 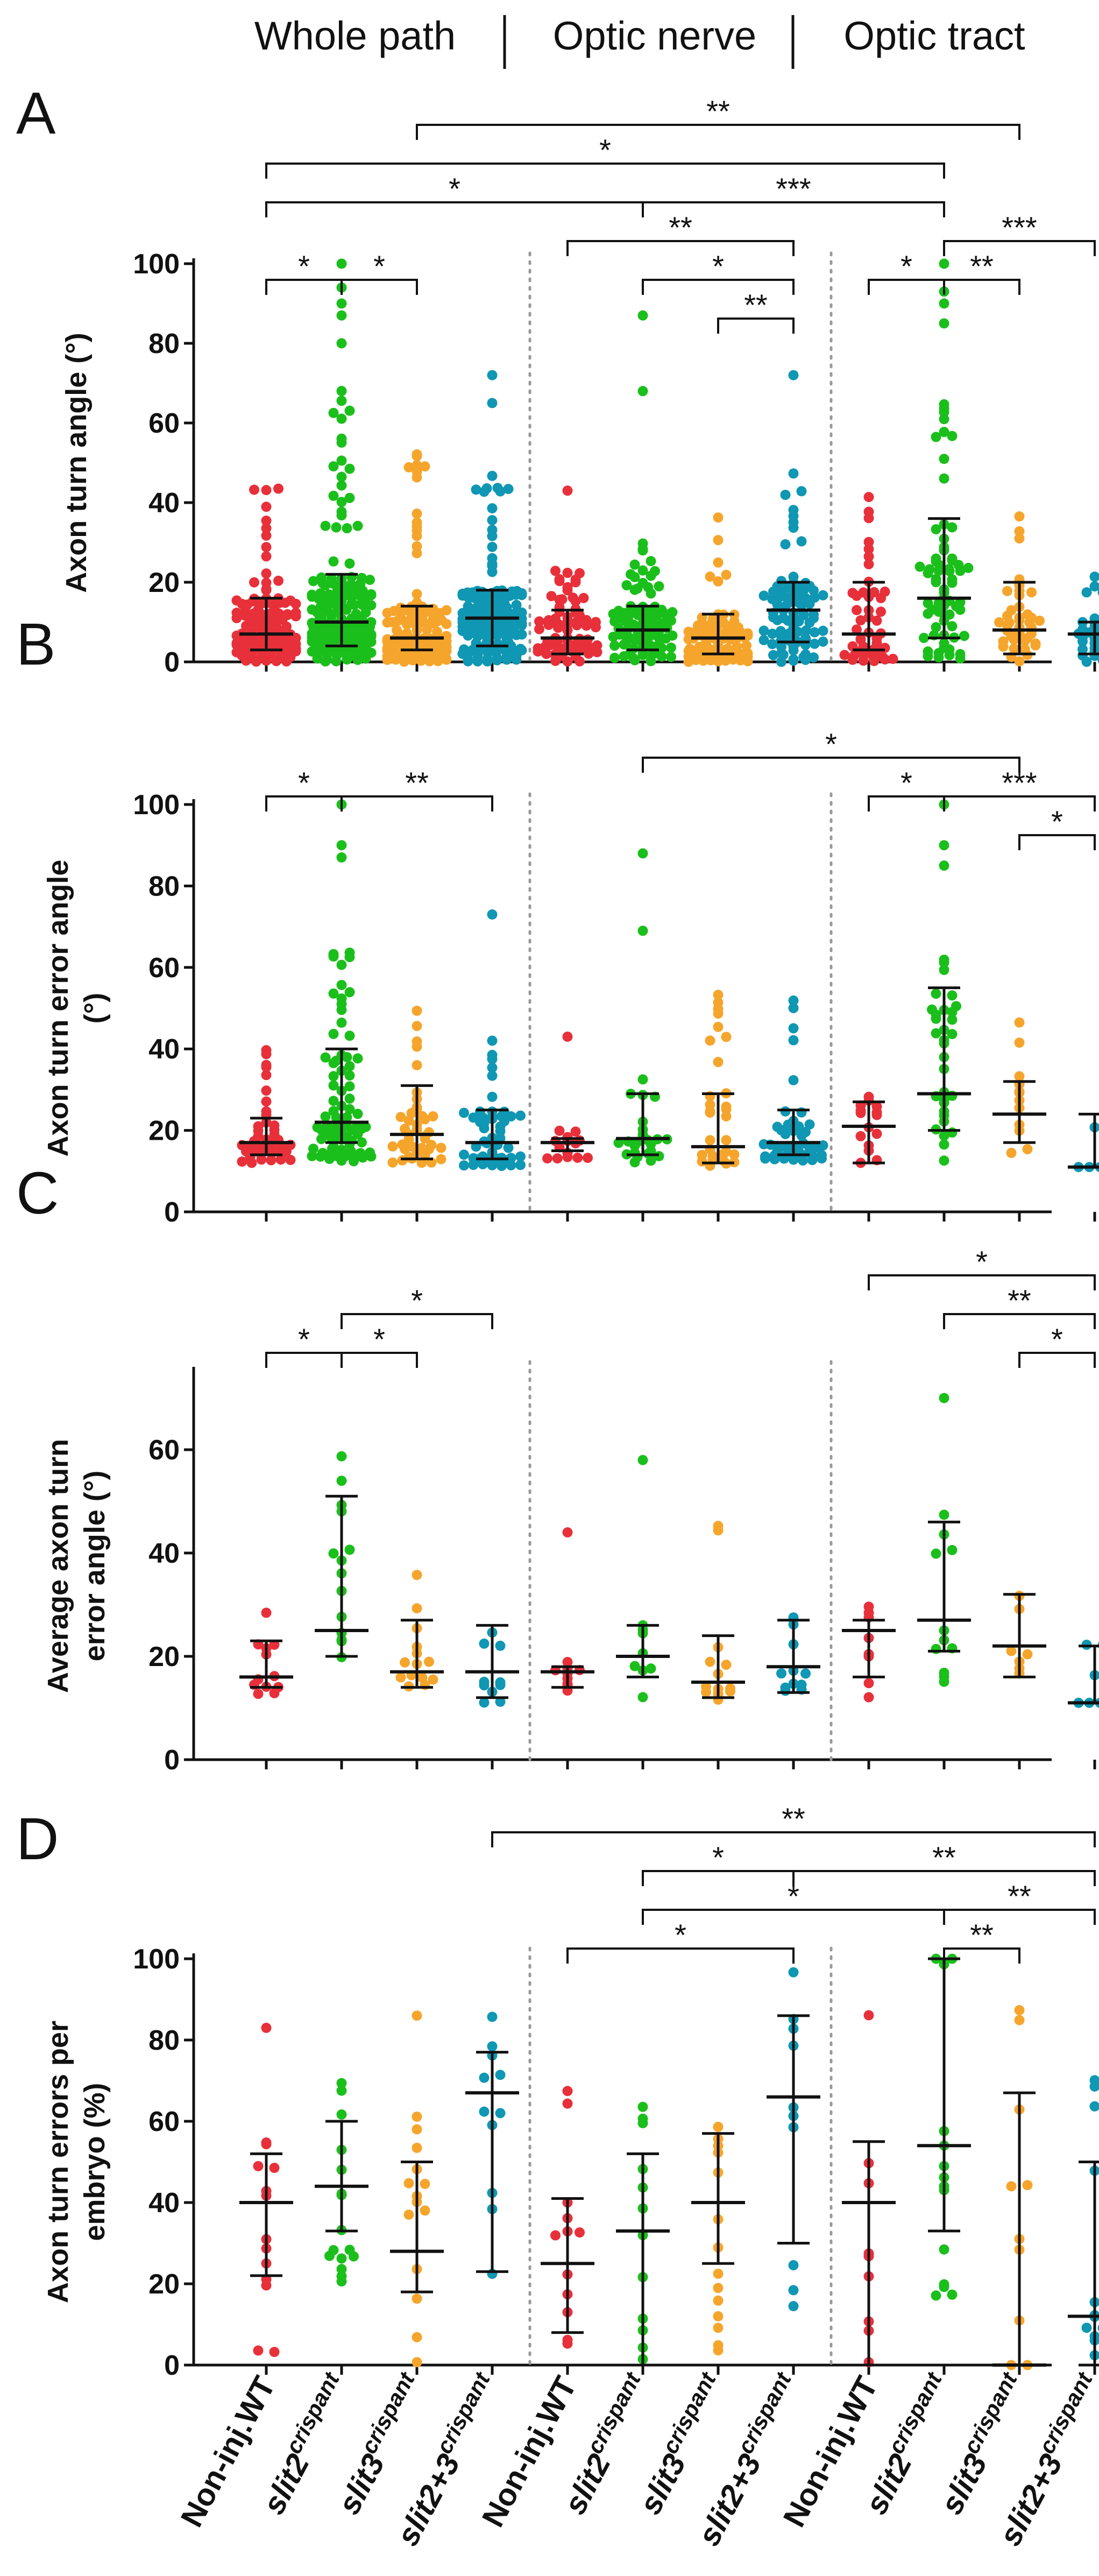 What do you see at coordinates (654, 35) in the screenshot?
I see `header-optic-nerve: Optic nerve` at bounding box center [654, 35].